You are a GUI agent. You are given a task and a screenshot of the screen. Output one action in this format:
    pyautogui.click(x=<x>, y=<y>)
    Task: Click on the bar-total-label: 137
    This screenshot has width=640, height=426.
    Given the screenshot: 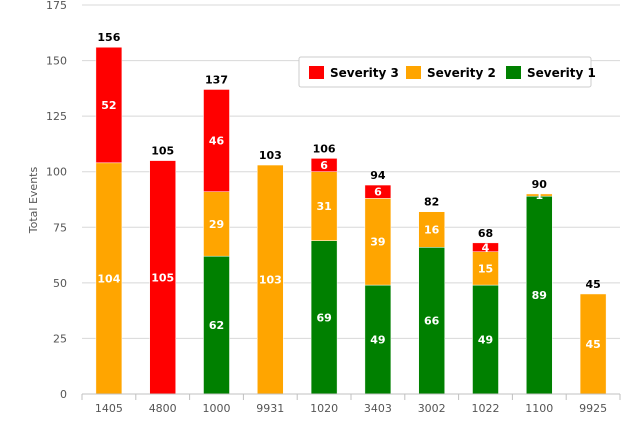 What is the action you would take?
    pyautogui.click(x=216, y=79)
    